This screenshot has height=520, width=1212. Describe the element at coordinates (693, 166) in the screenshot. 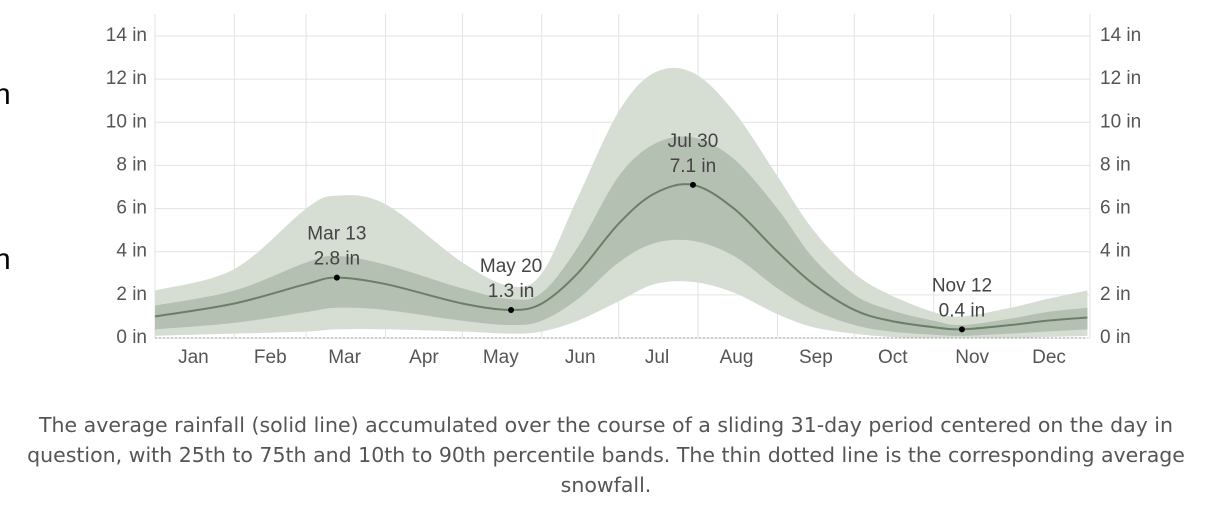

I see `annotation-value: 7.1 in` at that location.